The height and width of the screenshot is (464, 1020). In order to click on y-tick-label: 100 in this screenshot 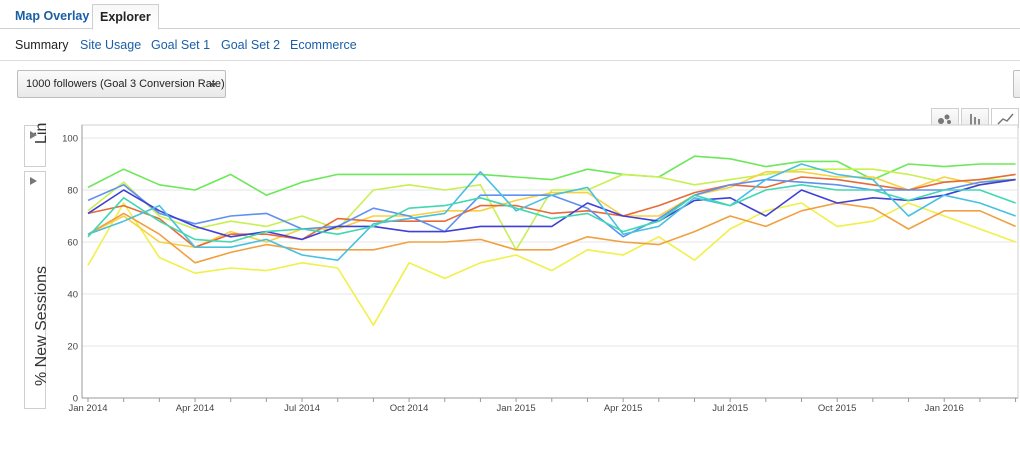, I will do `click(70, 139)`.